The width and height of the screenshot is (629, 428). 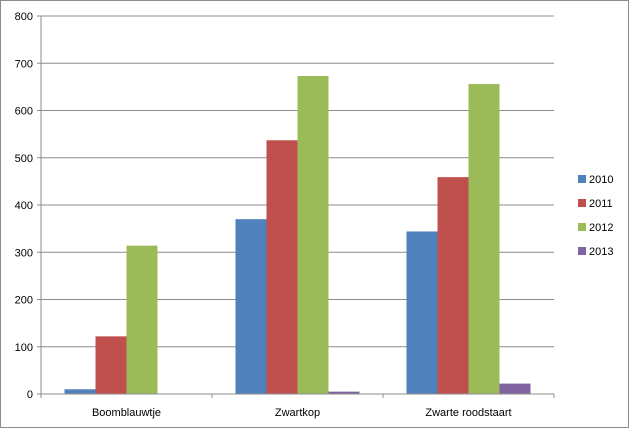 I want to click on y-tick-label: 100, so click(x=24, y=348).